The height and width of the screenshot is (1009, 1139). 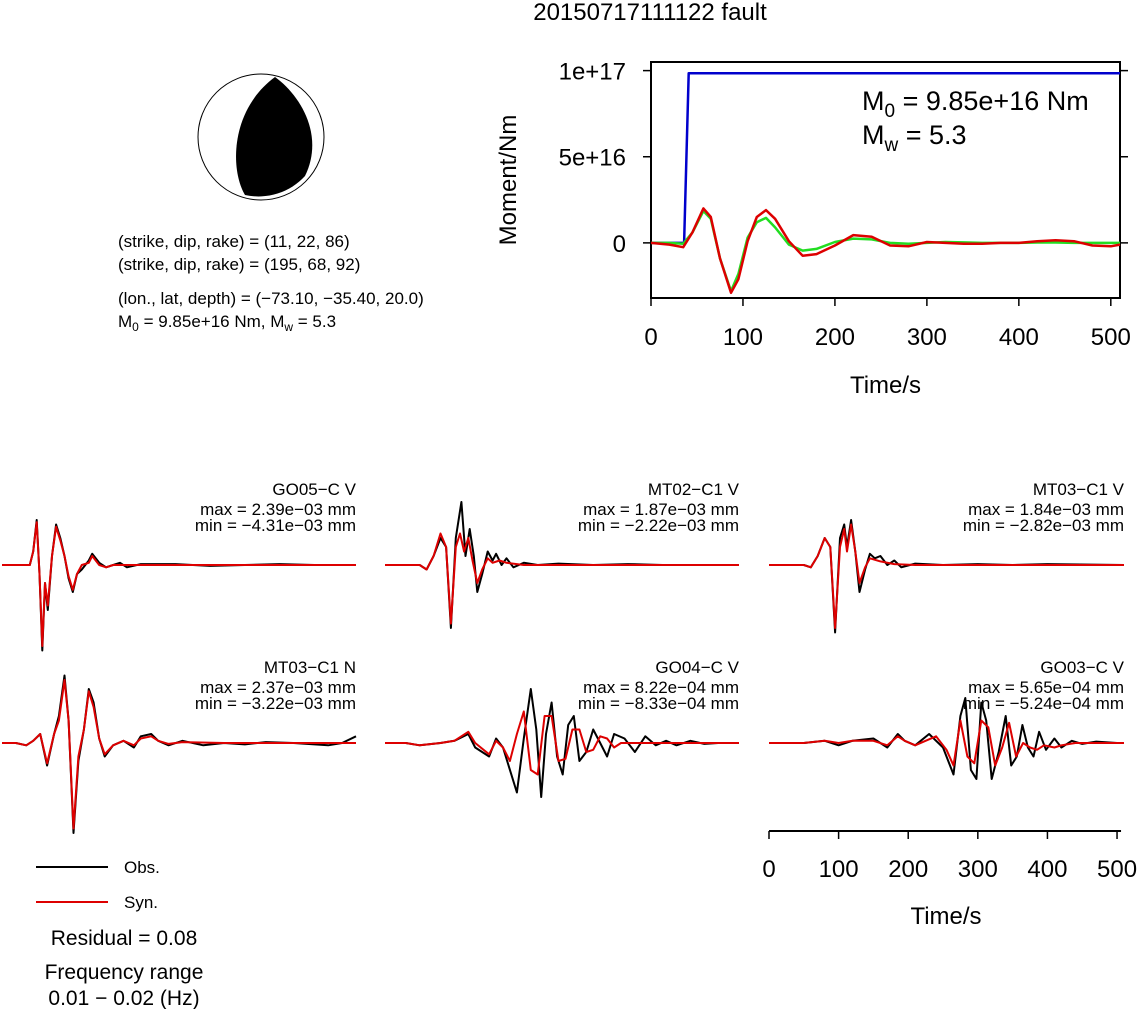 I want to click on station-name: GO05−C V, so click(x=314, y=489).